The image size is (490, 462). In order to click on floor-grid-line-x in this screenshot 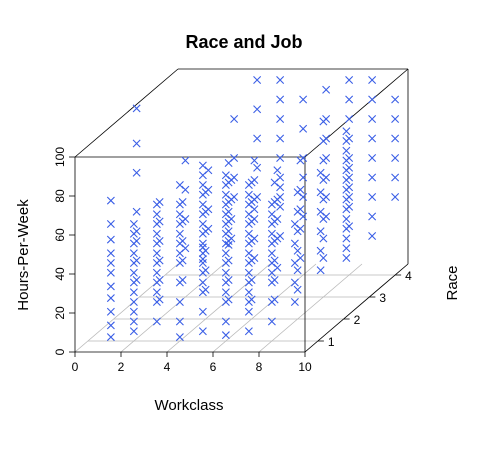, I will do `click(310, 308)`.